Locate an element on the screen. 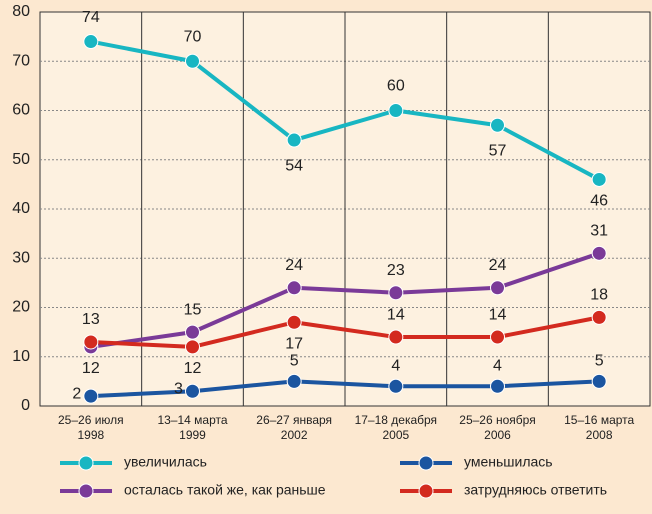  data-label: 54 is located at coordinates (294, 165).